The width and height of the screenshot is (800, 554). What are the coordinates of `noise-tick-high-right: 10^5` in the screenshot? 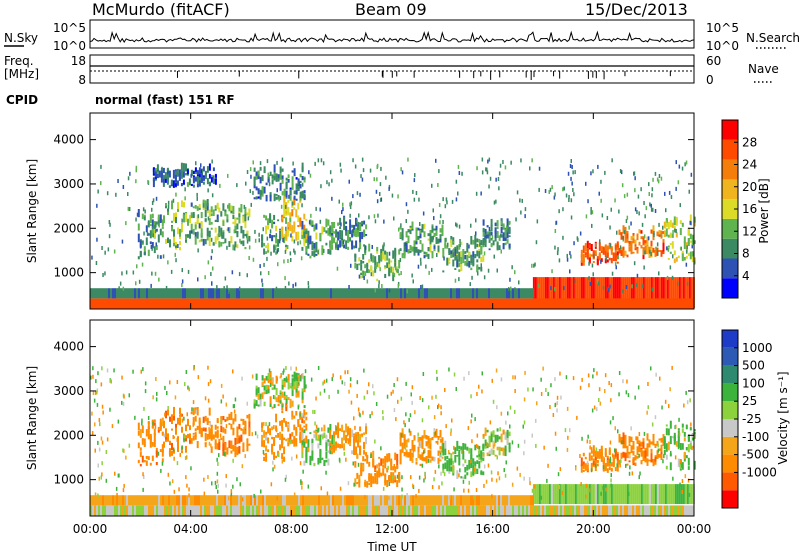 It's located at (722, 28).